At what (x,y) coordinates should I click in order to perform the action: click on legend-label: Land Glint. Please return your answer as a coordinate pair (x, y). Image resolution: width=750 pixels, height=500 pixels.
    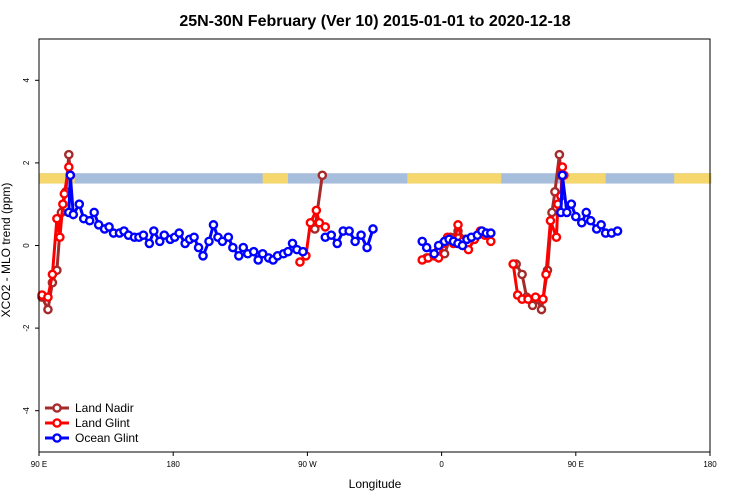
    Looking at the image, I should click on (102, 423).